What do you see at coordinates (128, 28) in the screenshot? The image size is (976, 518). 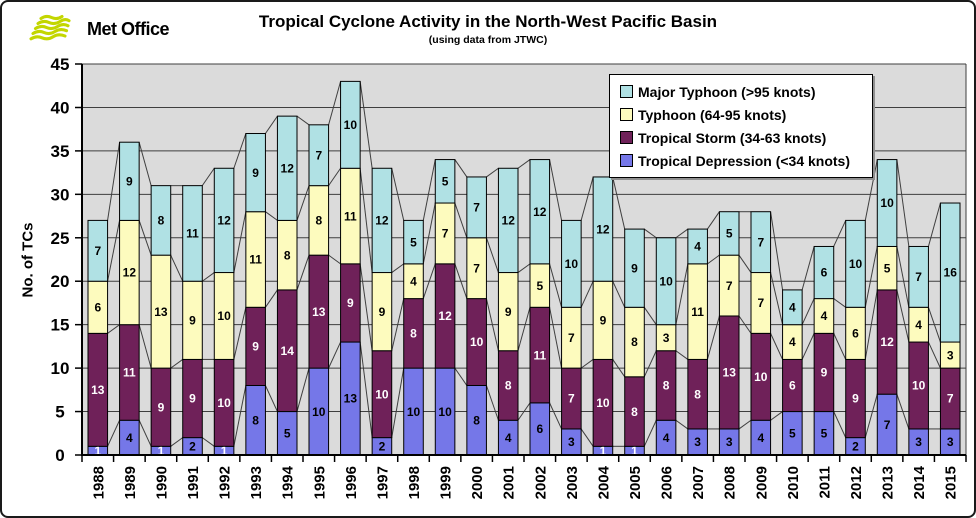 I see `met-office-logo-text: Met Office` at bounding box center [128, 28].